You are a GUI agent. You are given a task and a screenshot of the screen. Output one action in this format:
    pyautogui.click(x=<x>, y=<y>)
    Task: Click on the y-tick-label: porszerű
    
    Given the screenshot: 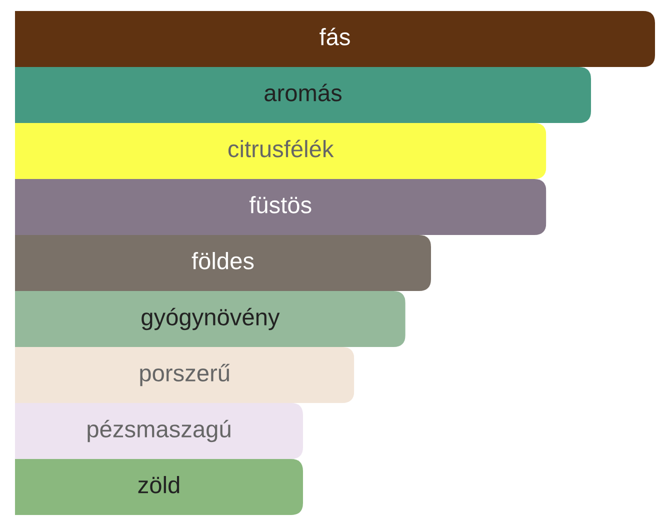 What is the action you would take?
    pyautogui.click(x=185, y=375)
    